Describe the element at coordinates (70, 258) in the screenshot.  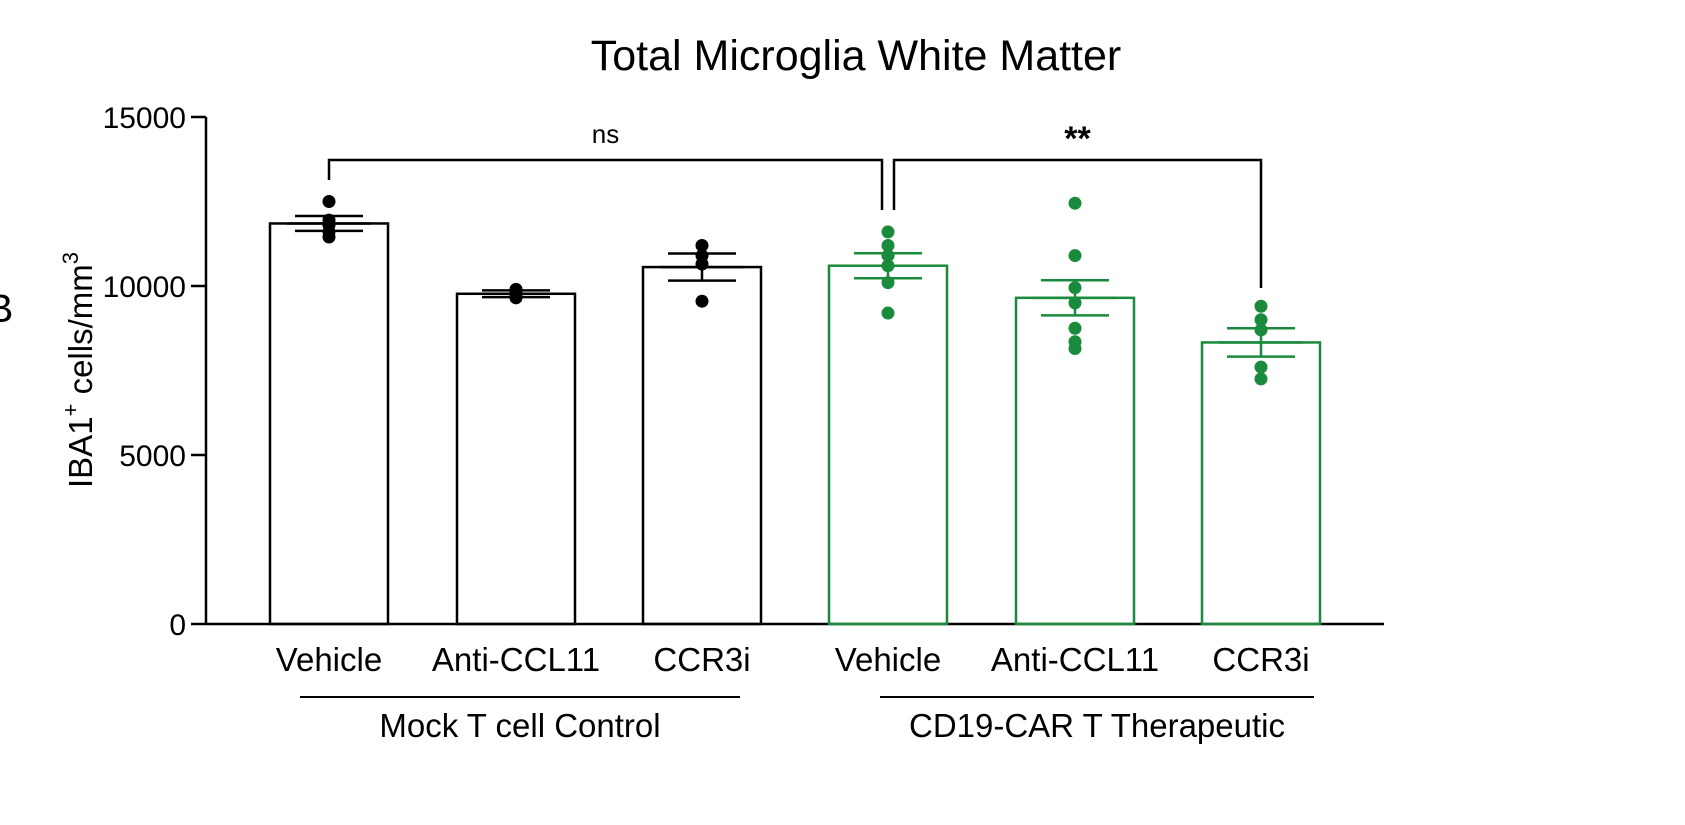
I see `y-axis-label-sup2: 3` at that location.